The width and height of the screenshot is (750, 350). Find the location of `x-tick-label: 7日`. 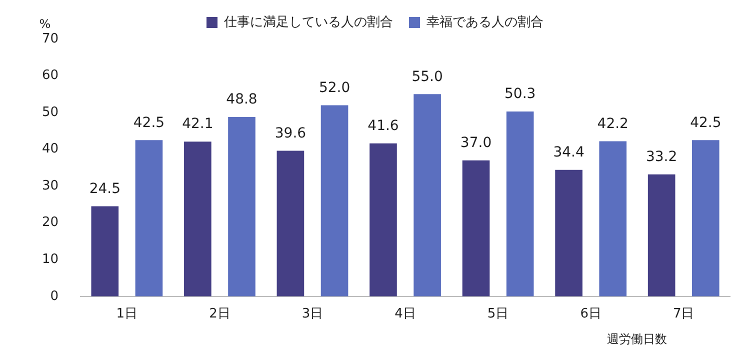

x-tick-label: 7日 is located at coordinates (683, 314).